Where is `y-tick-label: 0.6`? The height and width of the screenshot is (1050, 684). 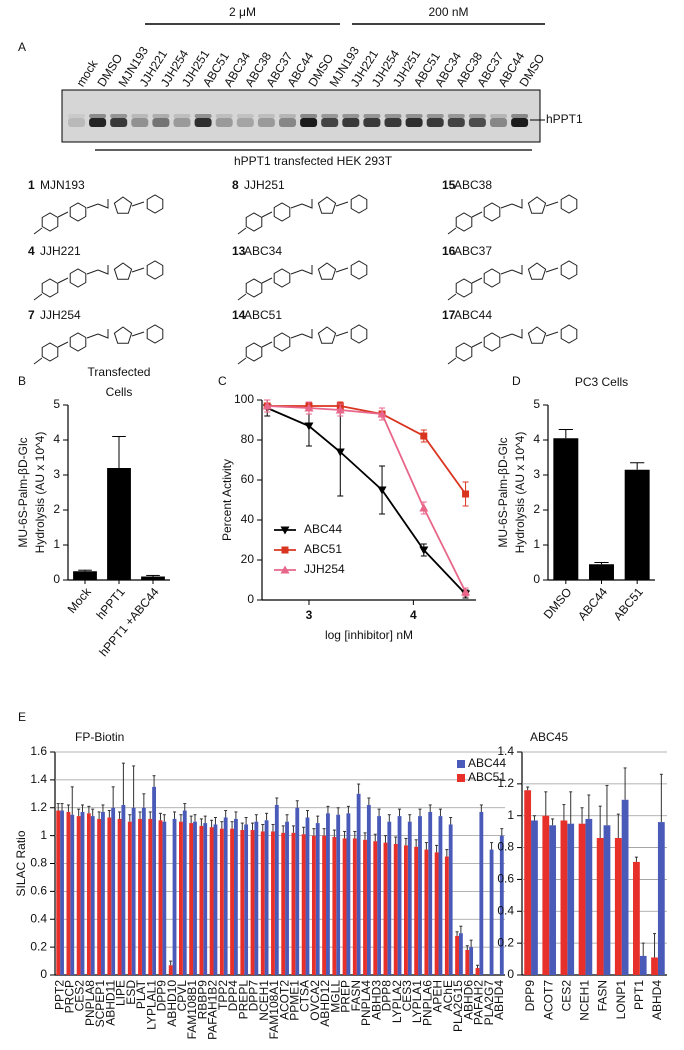
y-tick-label: 0.6 is located at coordinates (505, 879).